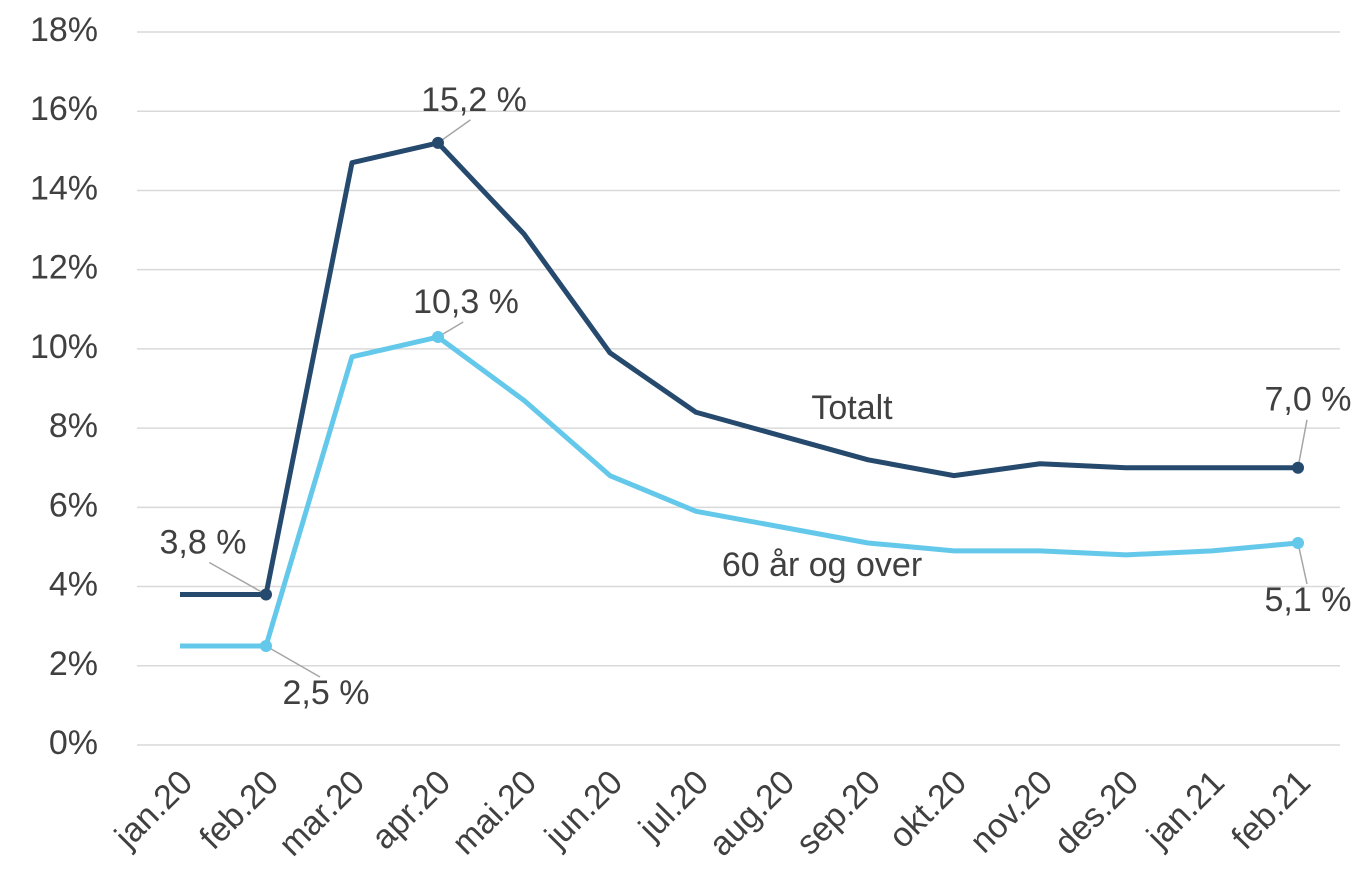 The image size is (1363, 888). I want to click on data-label: 2,5 %, so click(326, 693).